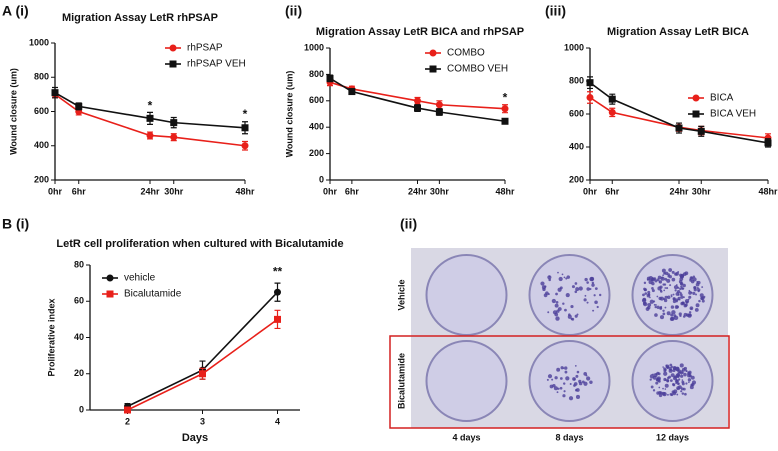  I want to click on column-label: 12 days, so click(672, 437).